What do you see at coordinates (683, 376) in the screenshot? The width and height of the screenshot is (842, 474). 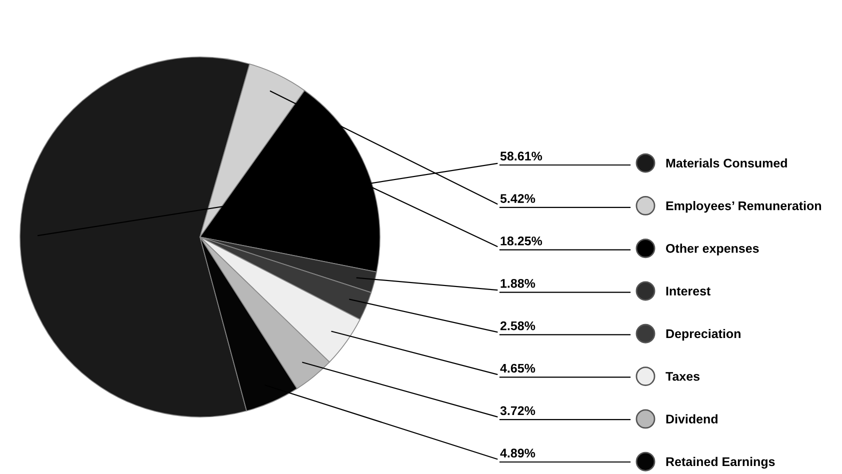 I see `legend-label: Taxes` at bounding box center [683, 376].